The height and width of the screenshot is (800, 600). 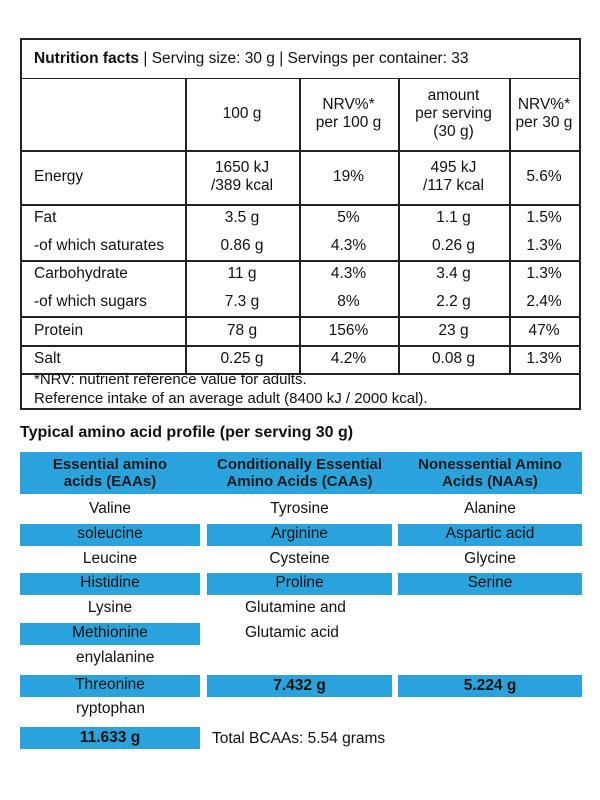 What do you see at coordinates (544, 217) in the screenshot?
I see `nutrient-value: 1.5%` at bounding box center [544, 217].